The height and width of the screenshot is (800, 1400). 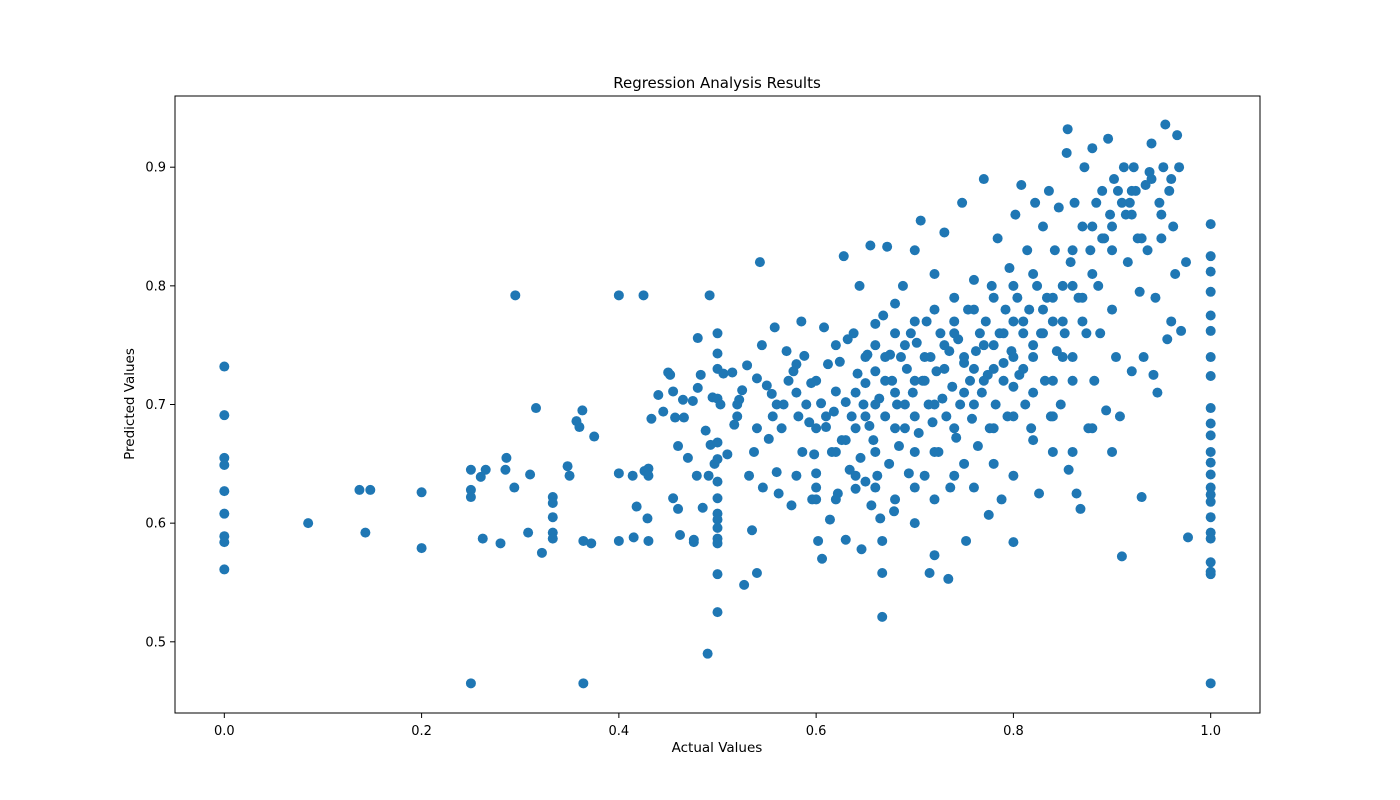 What do you see at coordinates (224, 731) in the screenshot?
I see `x-tick-label: 0.0` at bounding box center [224, 731].